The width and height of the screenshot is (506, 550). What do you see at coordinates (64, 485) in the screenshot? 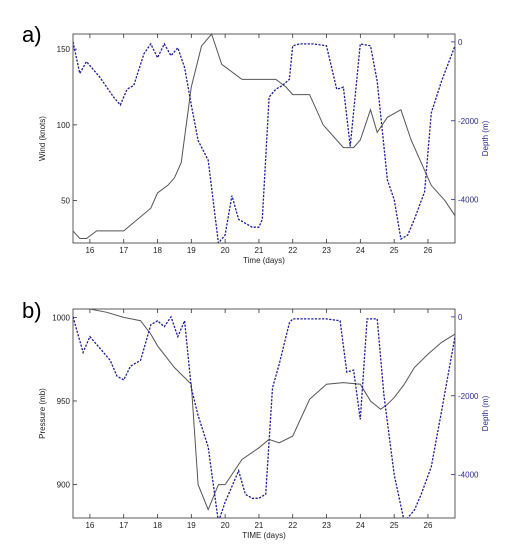
I see `y-left-tick-label: 900` at bounding box center [64, 485].